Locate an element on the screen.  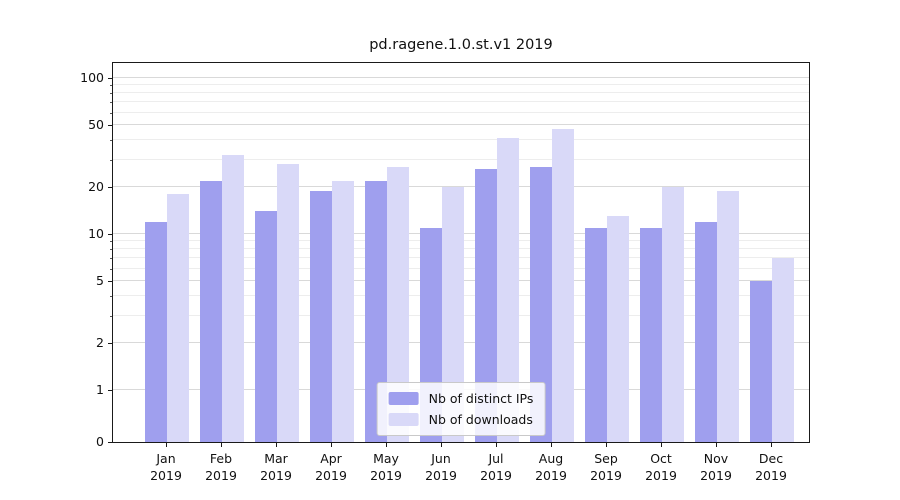
y-tick-label: 50 is located at coordinates (96, 124).